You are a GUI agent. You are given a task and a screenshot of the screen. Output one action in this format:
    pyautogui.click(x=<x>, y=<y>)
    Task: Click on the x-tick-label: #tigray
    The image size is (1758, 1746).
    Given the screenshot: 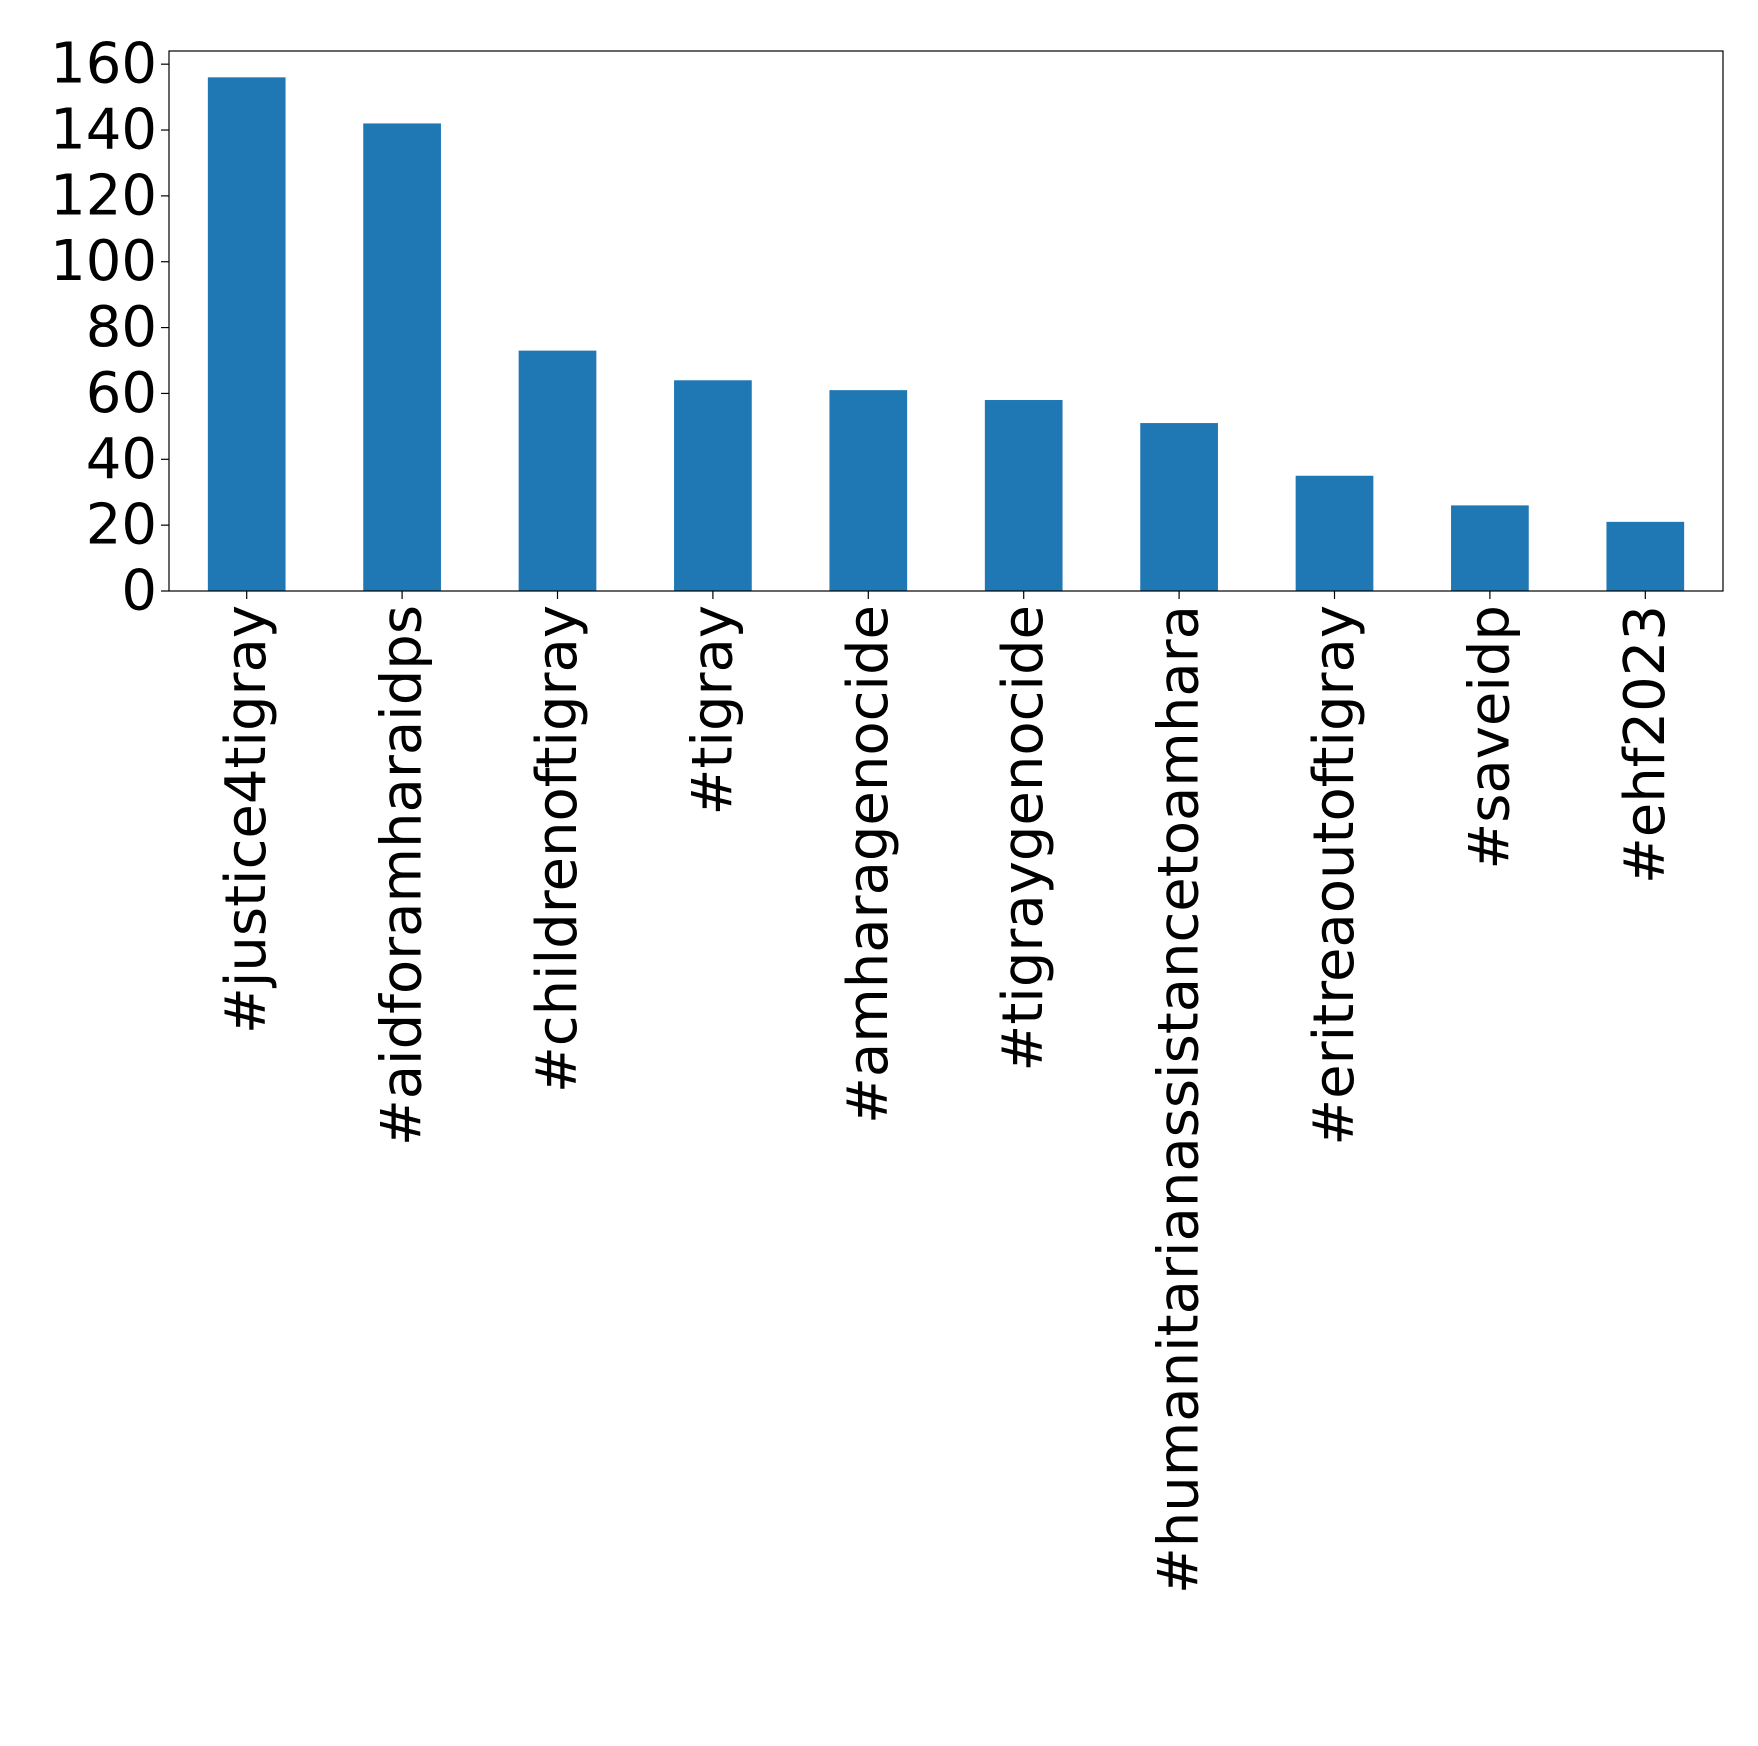 What is the action you would take?
    pyautogui.click(x=712, y=710)
    